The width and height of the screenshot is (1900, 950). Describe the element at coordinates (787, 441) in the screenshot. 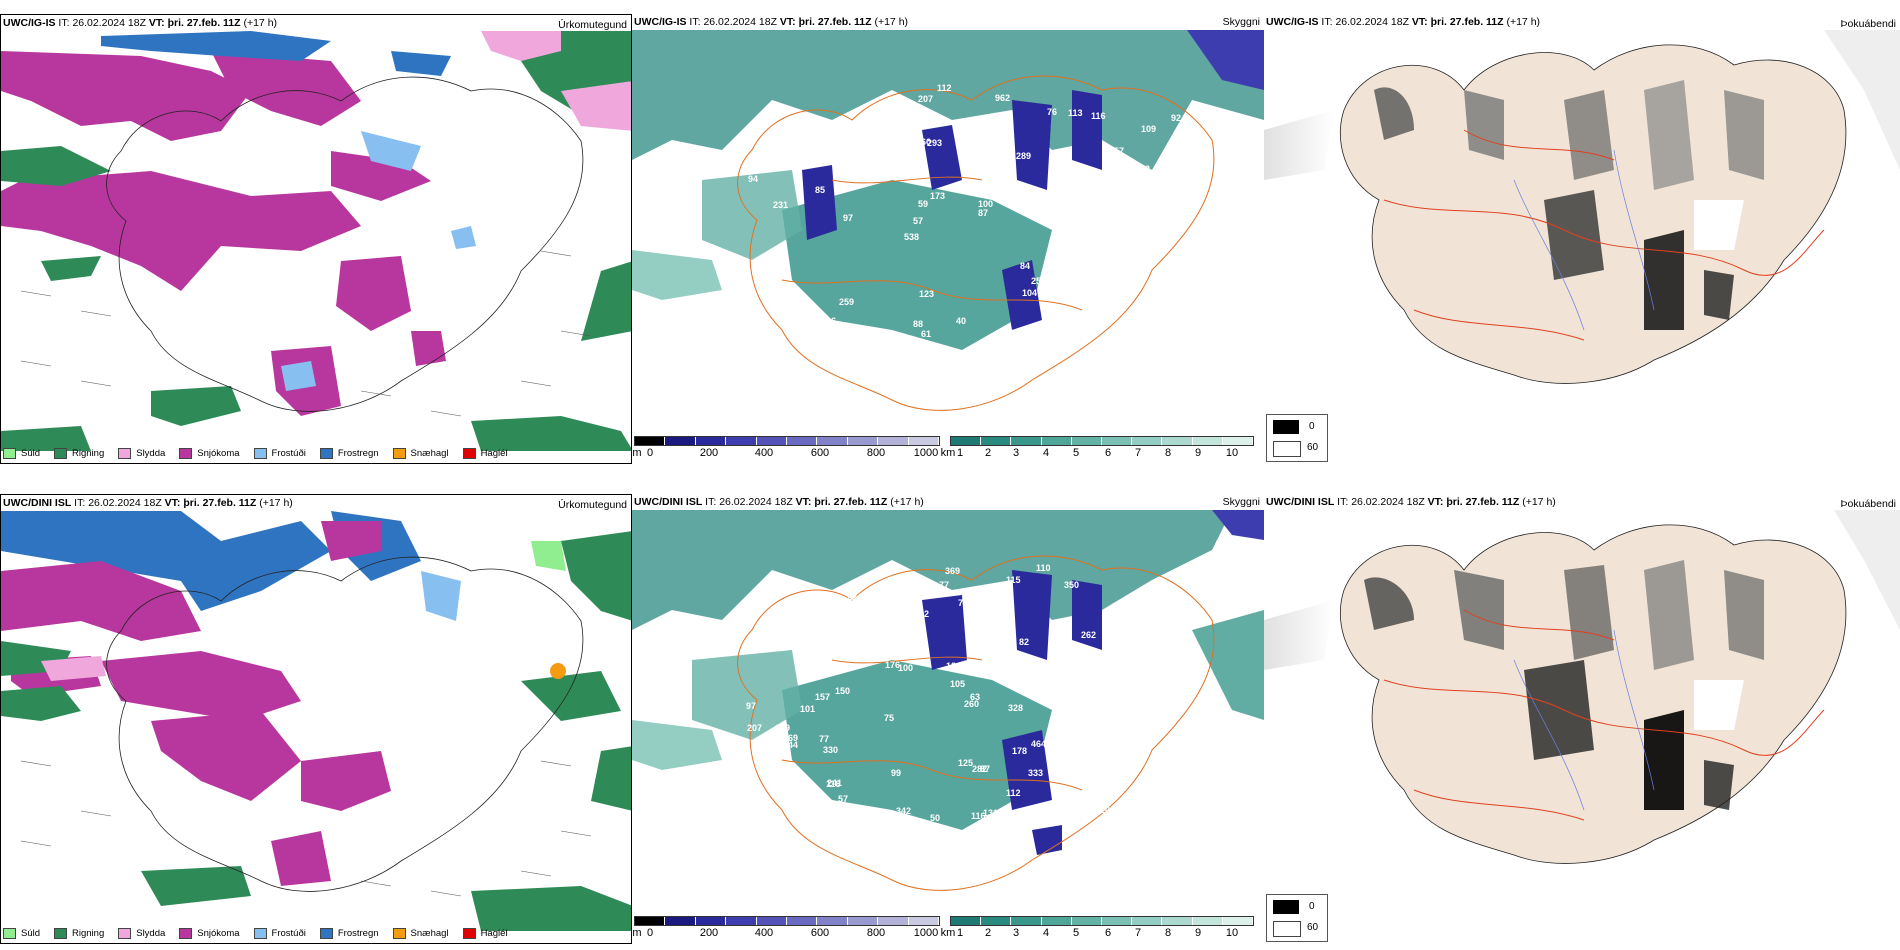

I see `cloud-base-bar` at that location.